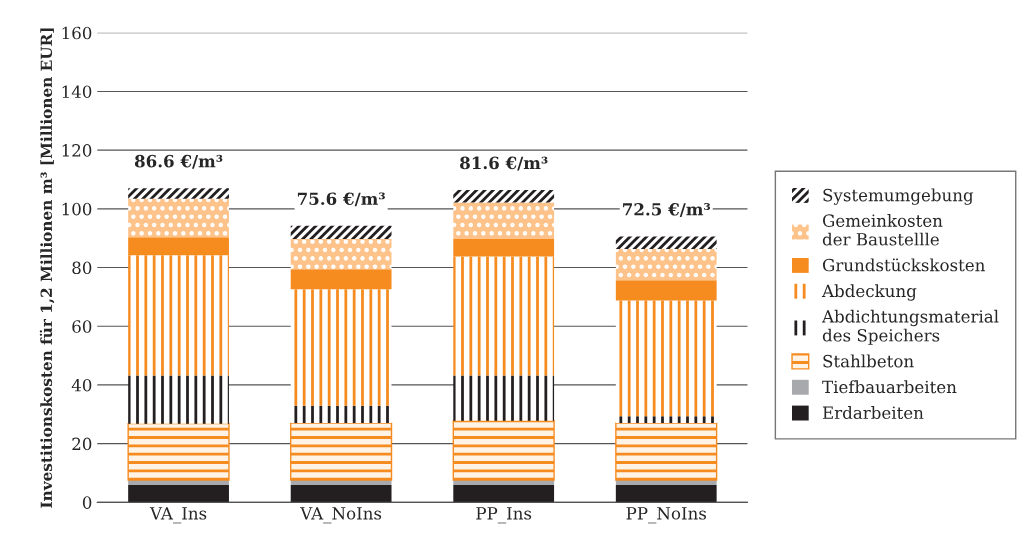 The height and width of the screenshot is (546, 1024). What do you see at coordinates (341, 199) in the screenshot?
I see `annotation: 75.6 €/m³` at bounding box center [341, 199].